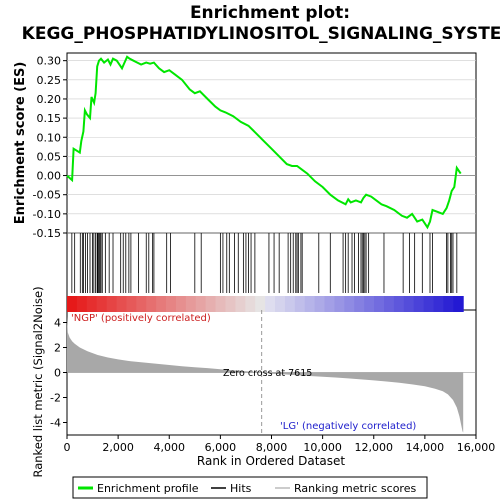 The image size is (500, 504). What do you see at coordinates (49, 118) in the screenshot?
I see `es-y-tick-label: 0.15` at bounding box center [49, 118].